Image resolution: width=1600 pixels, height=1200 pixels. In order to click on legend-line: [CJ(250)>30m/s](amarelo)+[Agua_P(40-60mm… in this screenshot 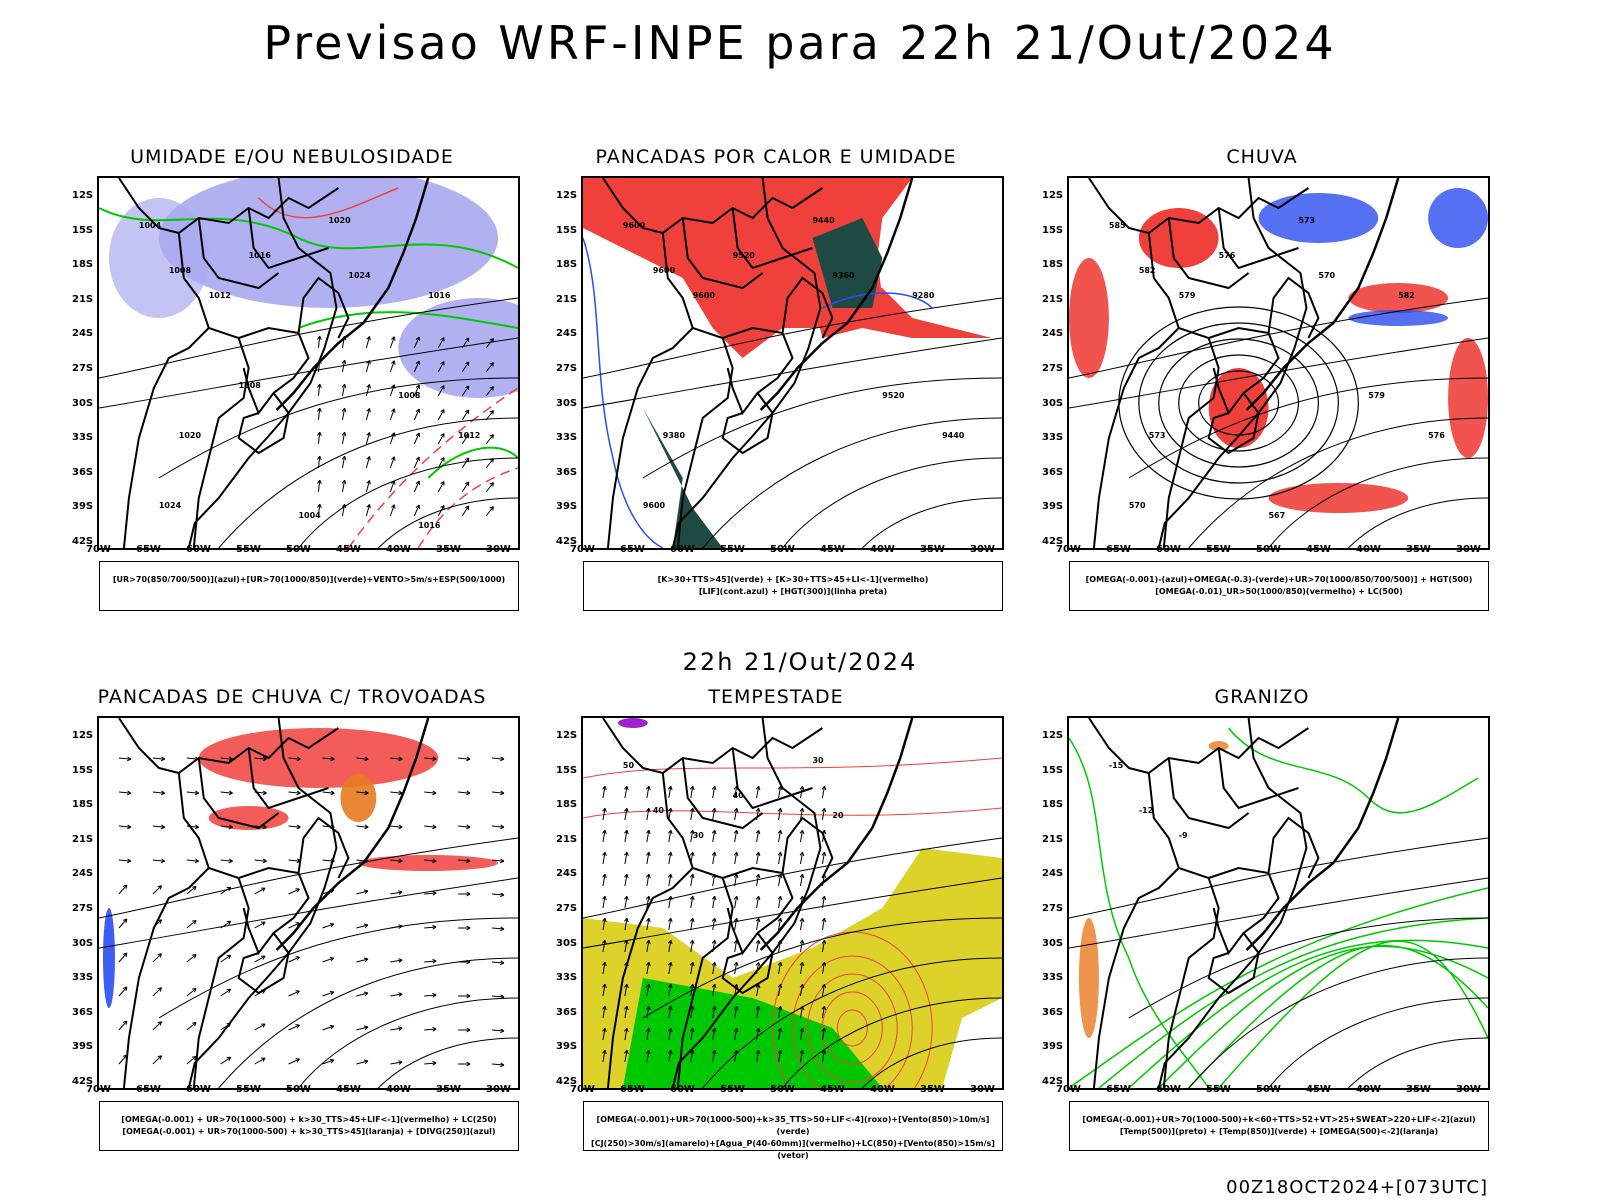, I will do `click(793, 1149)`.